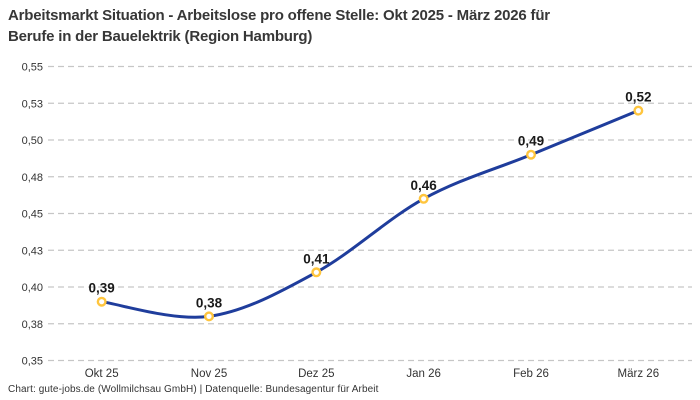 The height and width of the screenshot is (400, 700). Describe the element at coordinates (209, 374) in the screenshot. I see `x-axis-label: Nov 25` at that location.